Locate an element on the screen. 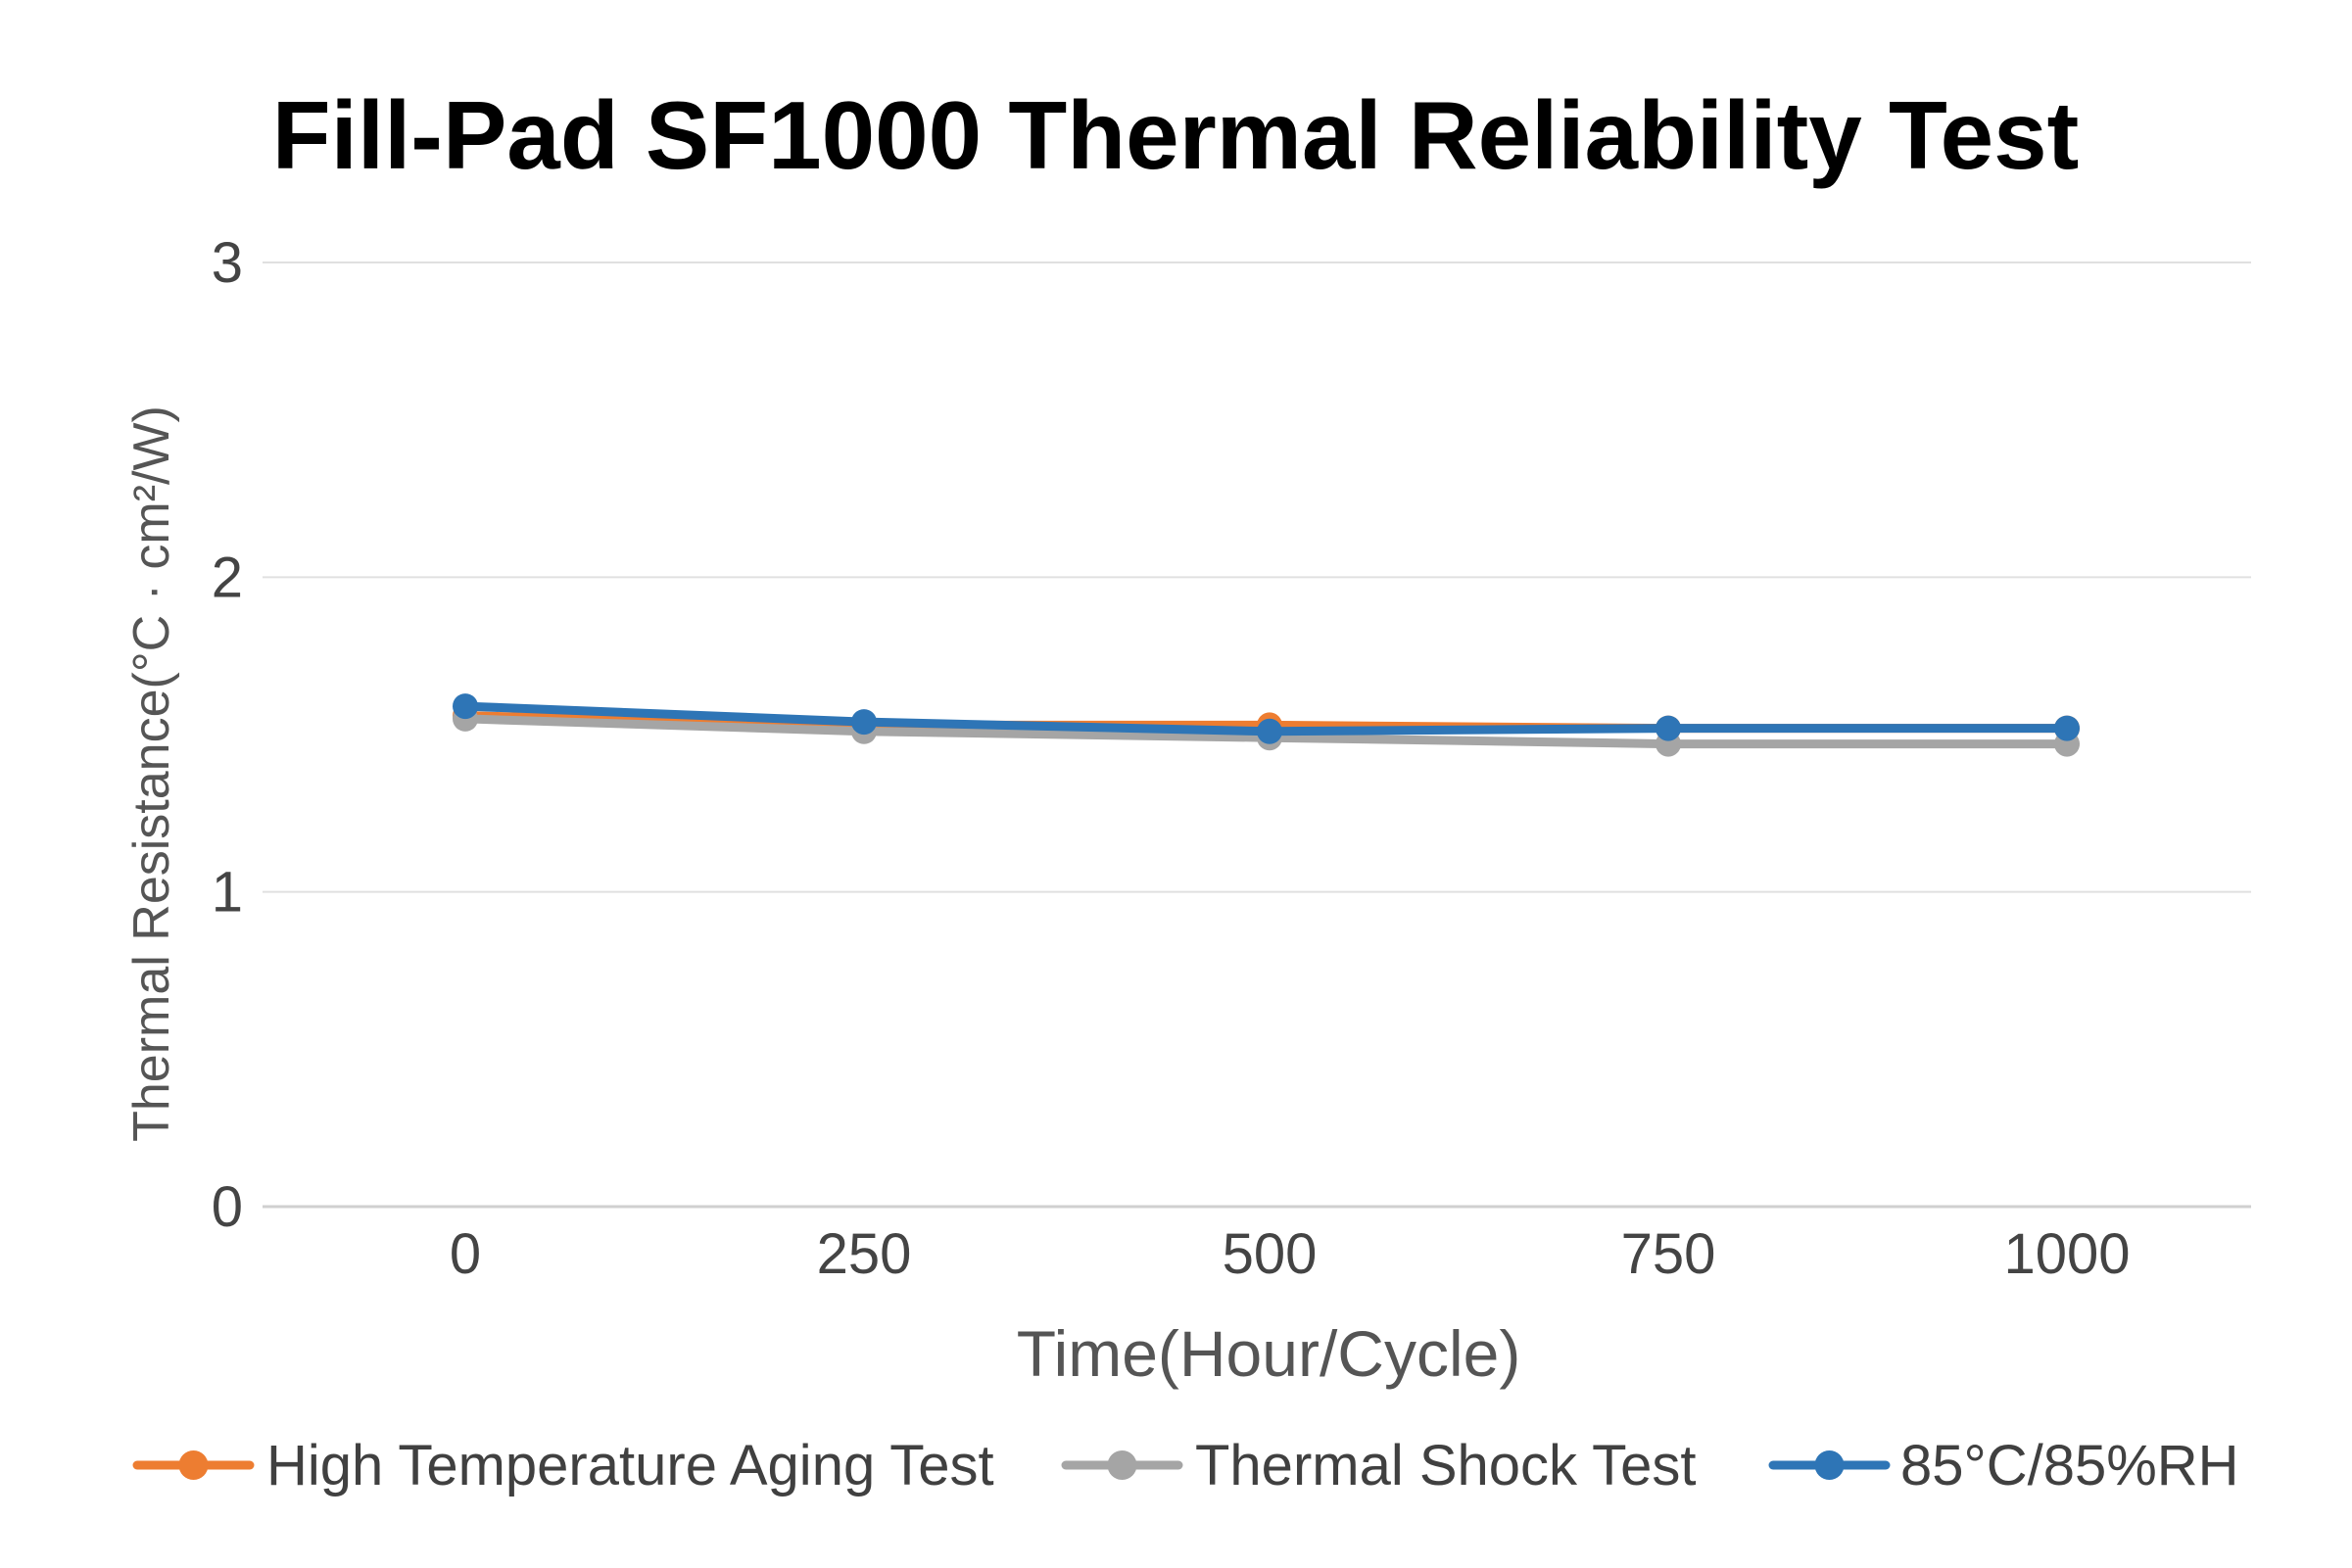 The width and height of the screenshot is (2352, 1568). x-tick-label: 750 is located at coordinates (1668, 1254).